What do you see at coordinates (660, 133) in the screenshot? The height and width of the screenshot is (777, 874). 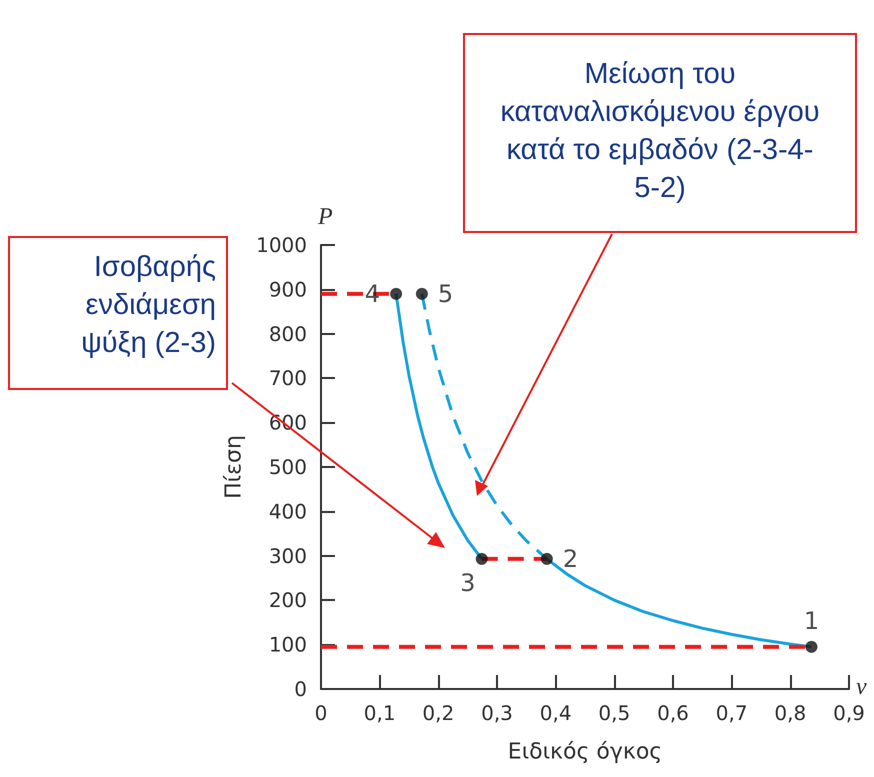 I see `text: Μείωση του καταναλισκόμενου έργου κατά το εμβαδόν (2-3-4-5-2)` at bounding box center [660, 133].